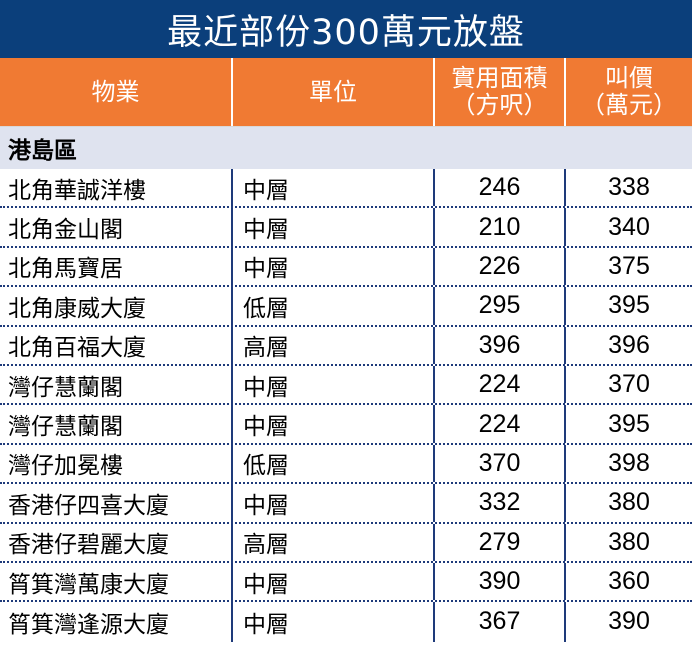 The image size is (692, 653). I want to click on table-row: 灣仔慧蘭閣 中層 224 395, so click(346, 425).